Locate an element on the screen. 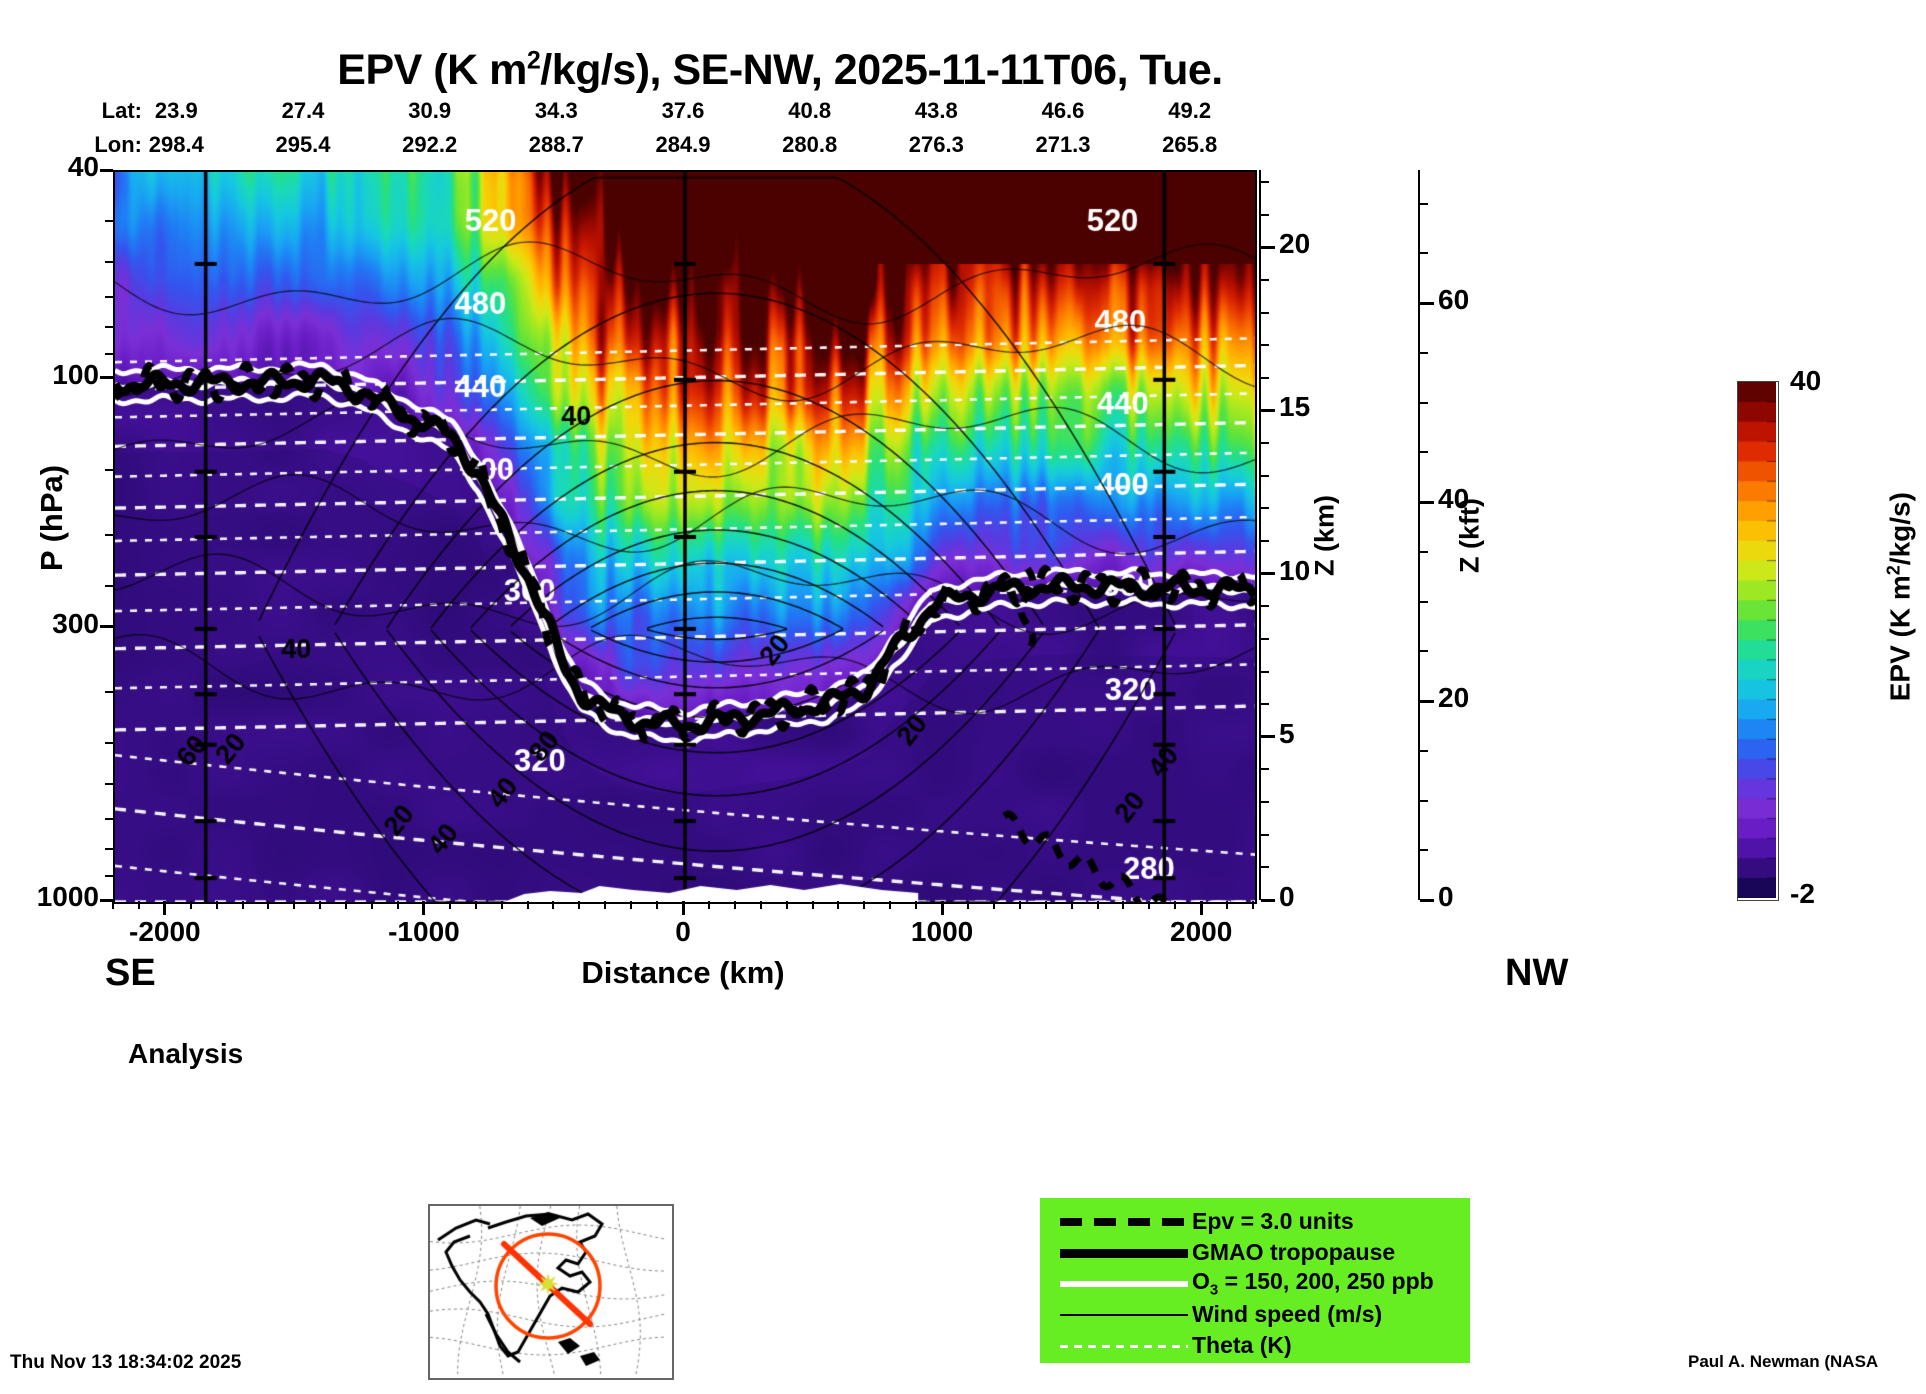 The height and width of the screenshot is (1394, 1926). analysis-mode-label: Analysis is located at coordinates (186, 1053).